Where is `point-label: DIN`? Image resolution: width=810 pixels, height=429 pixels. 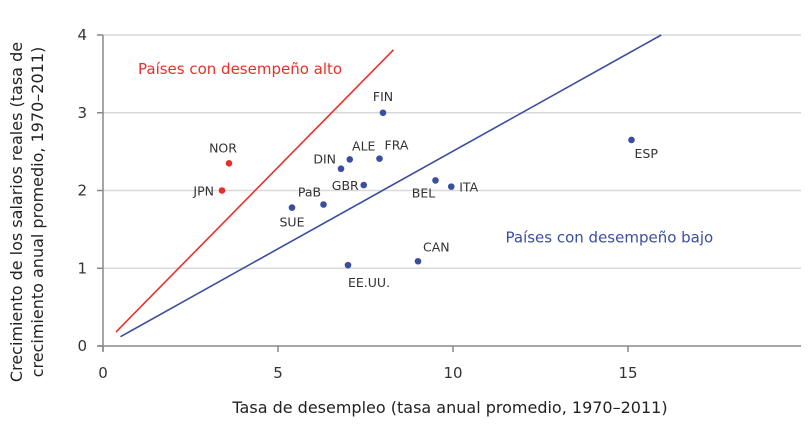 point-label: DIN is located at coordinates (324, 159).